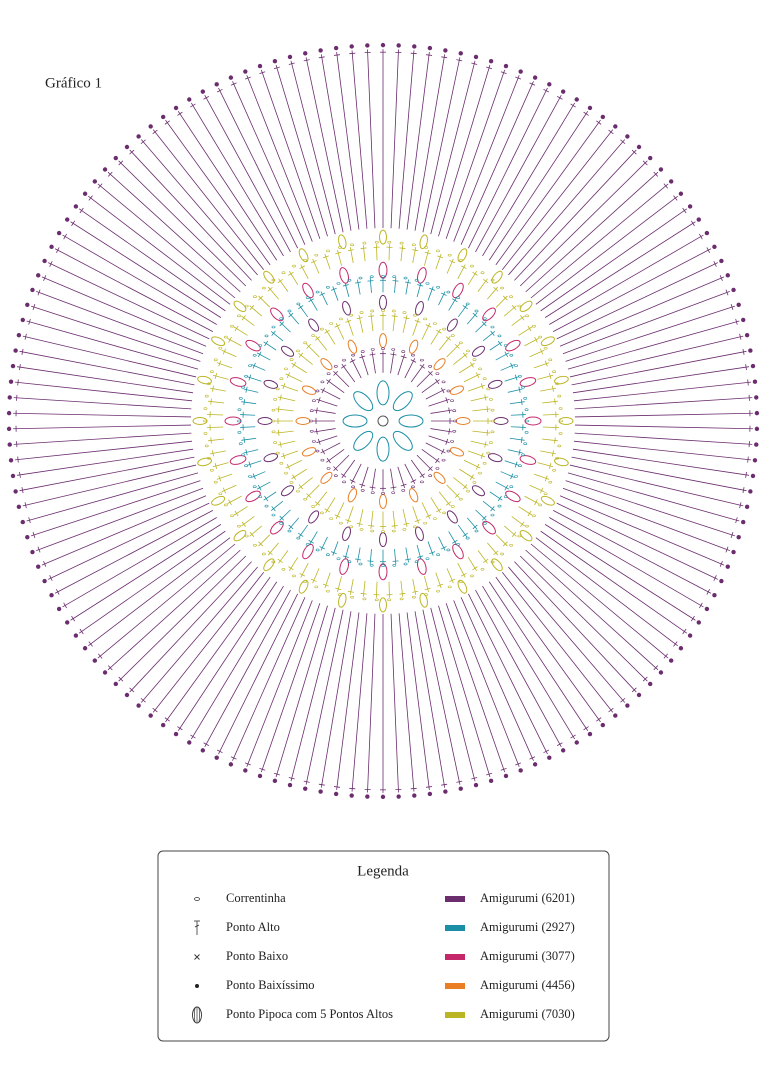 The image size is (768, 1081). Describe the element at coordinates (383, 946) in the screenshot. I see `legend-box` at that location.